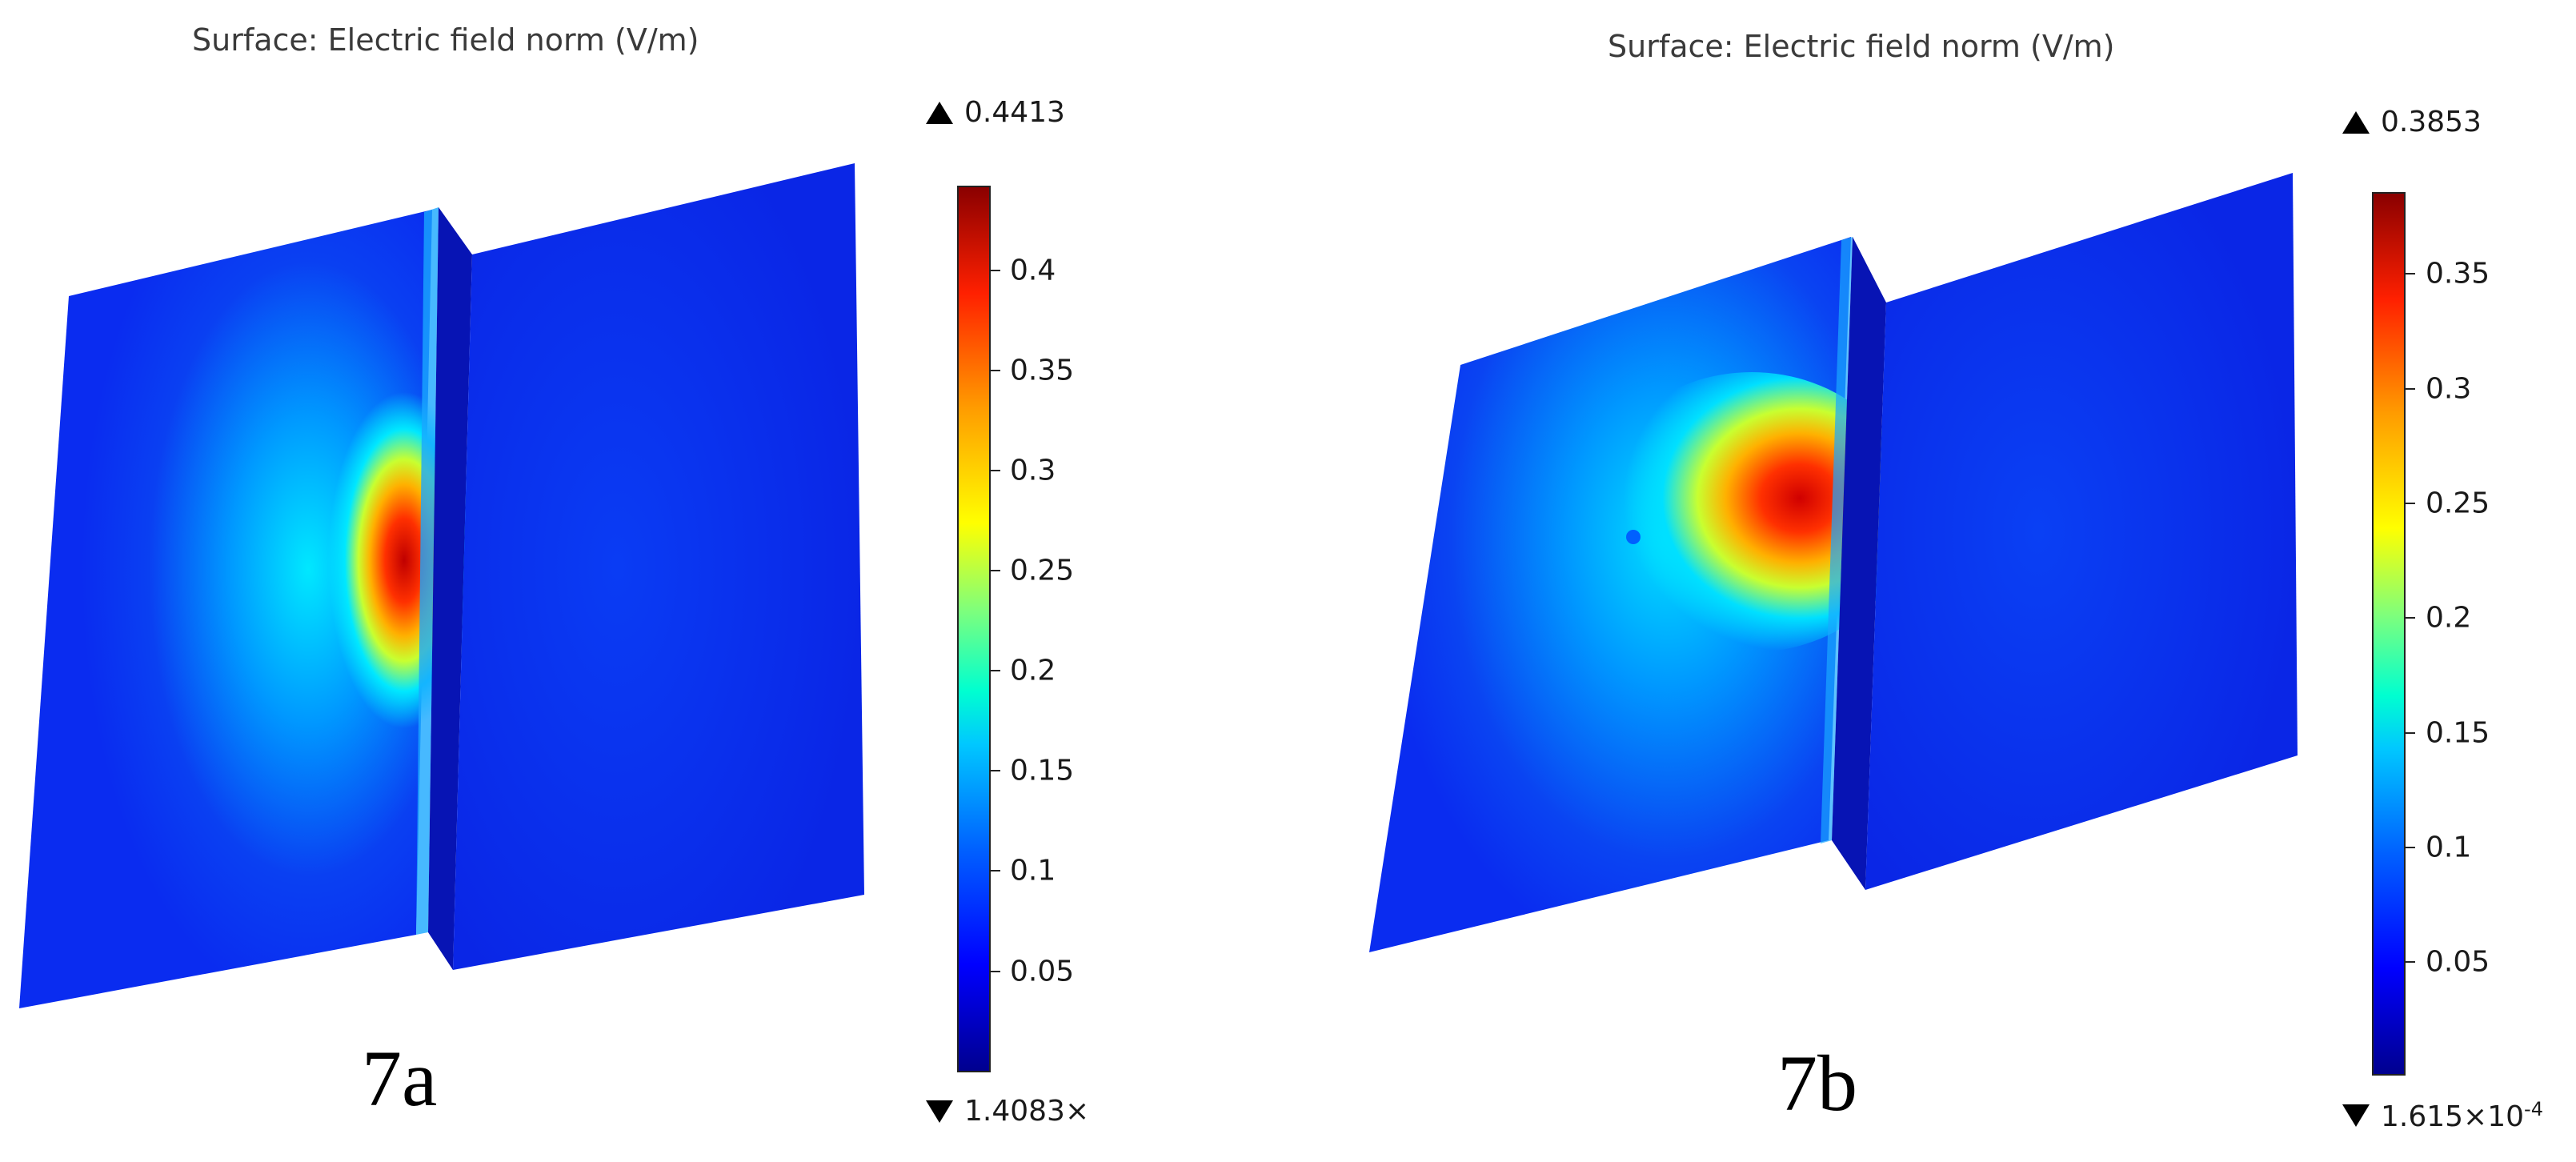 The image size is (2576, 1162). I want to click on colorbar-tick-label: 0.4, so click(1033, 271).